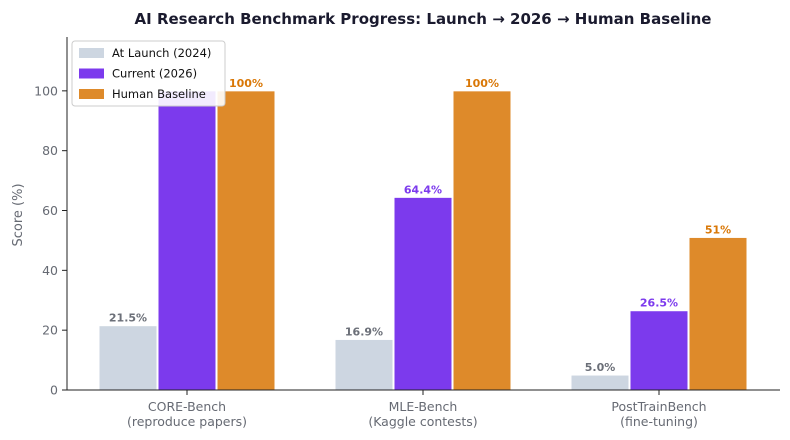 This screenshot has width=790, height=440. What do you see at coordinates (187, 421) in the screenshot?
I see `x-tick-label: (reproduce papers)` at bounding box center [187, 421].